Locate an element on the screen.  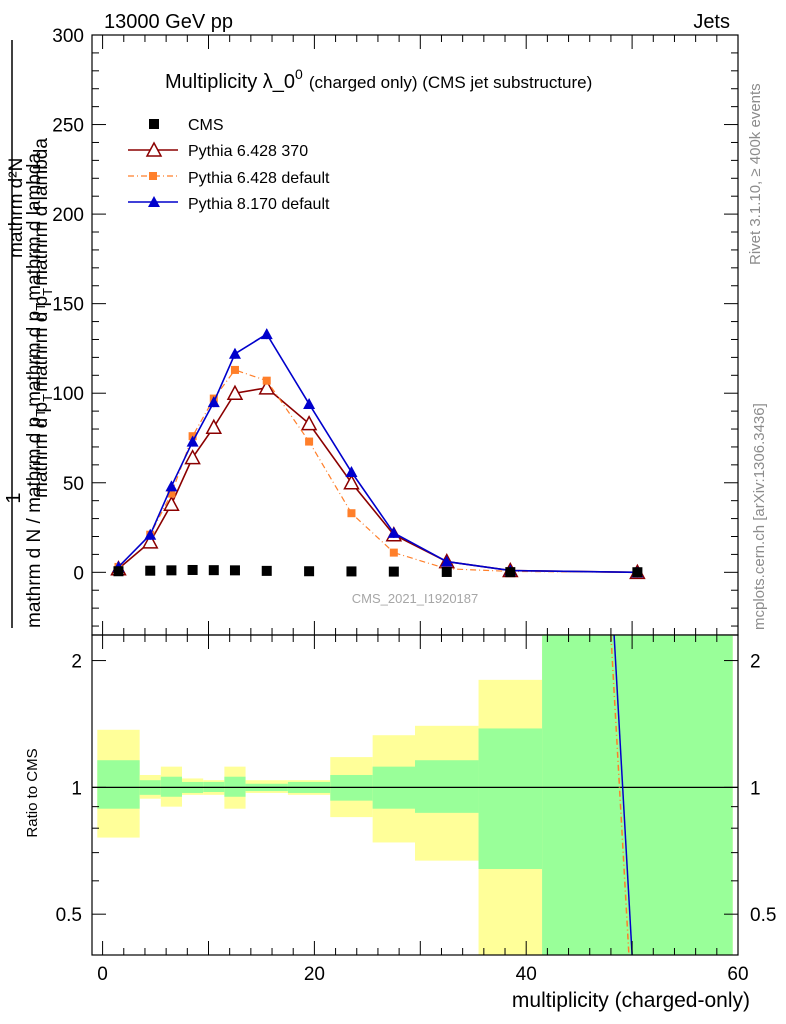
y-label-bot-sub-2: T is located at coordinates (40, 307).